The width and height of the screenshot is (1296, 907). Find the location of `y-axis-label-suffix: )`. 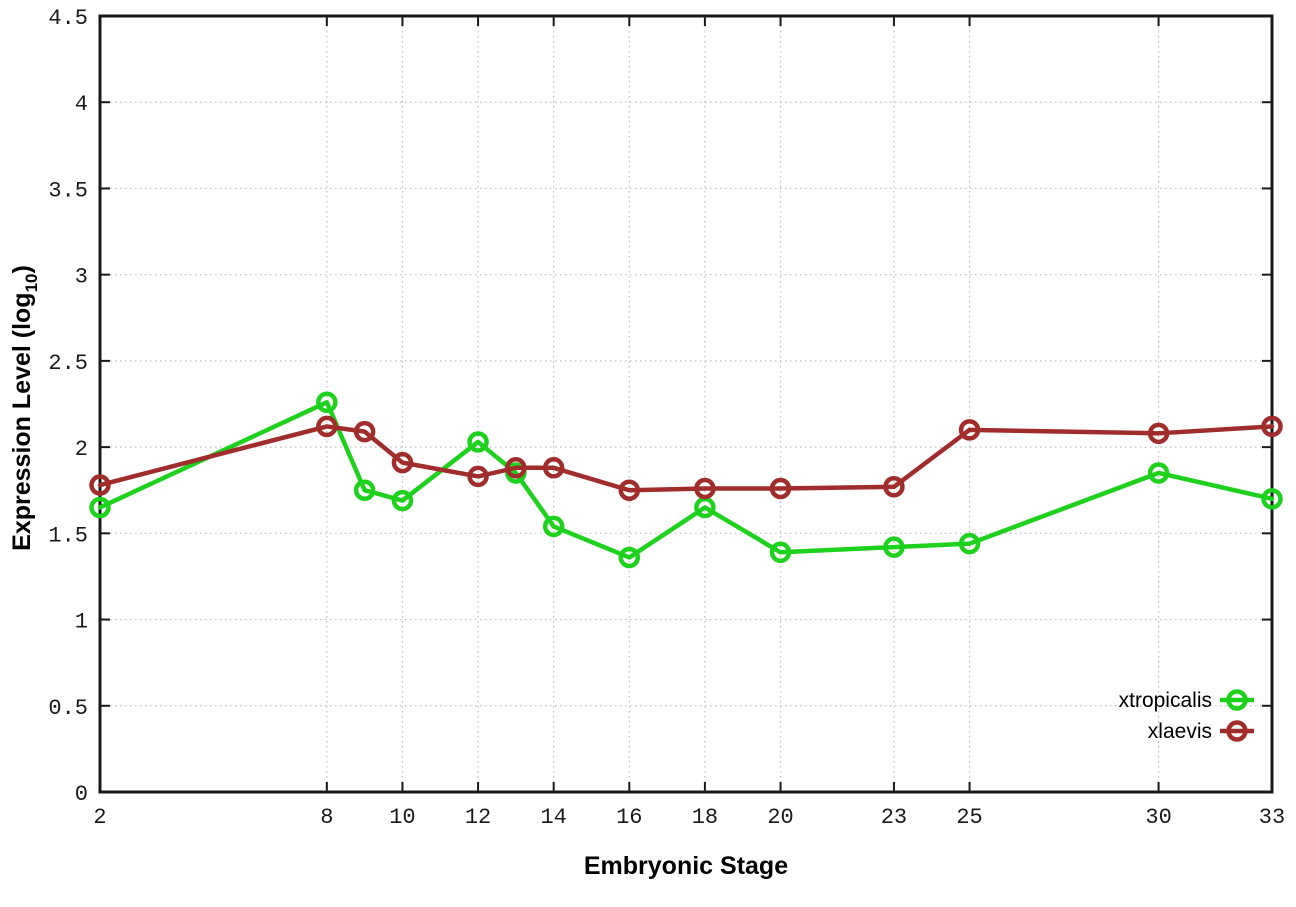

y-axis-label-suffix: ) is located at coordinates (22, 269).